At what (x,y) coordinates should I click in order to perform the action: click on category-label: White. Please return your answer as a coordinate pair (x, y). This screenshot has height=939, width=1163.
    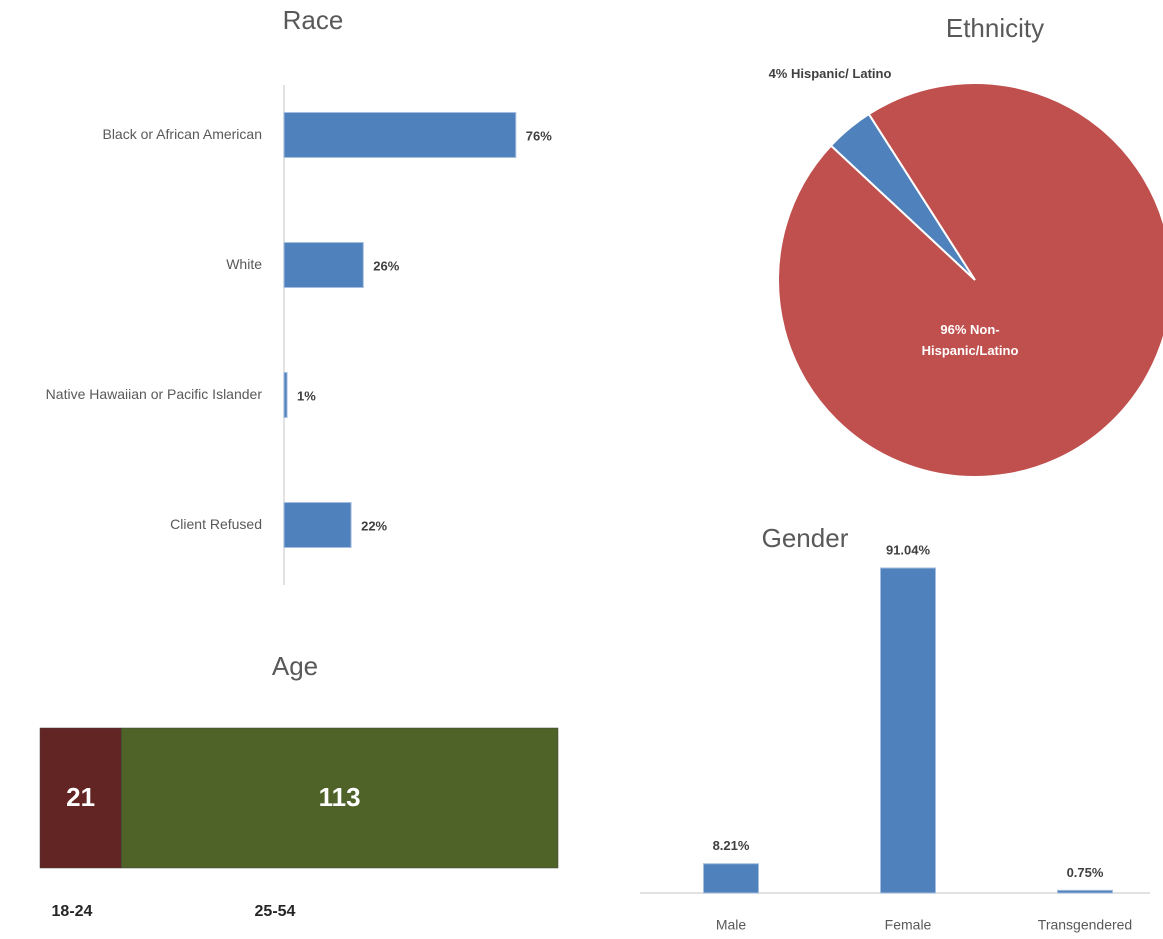
    Looking at the image, I should click on (244, 264).